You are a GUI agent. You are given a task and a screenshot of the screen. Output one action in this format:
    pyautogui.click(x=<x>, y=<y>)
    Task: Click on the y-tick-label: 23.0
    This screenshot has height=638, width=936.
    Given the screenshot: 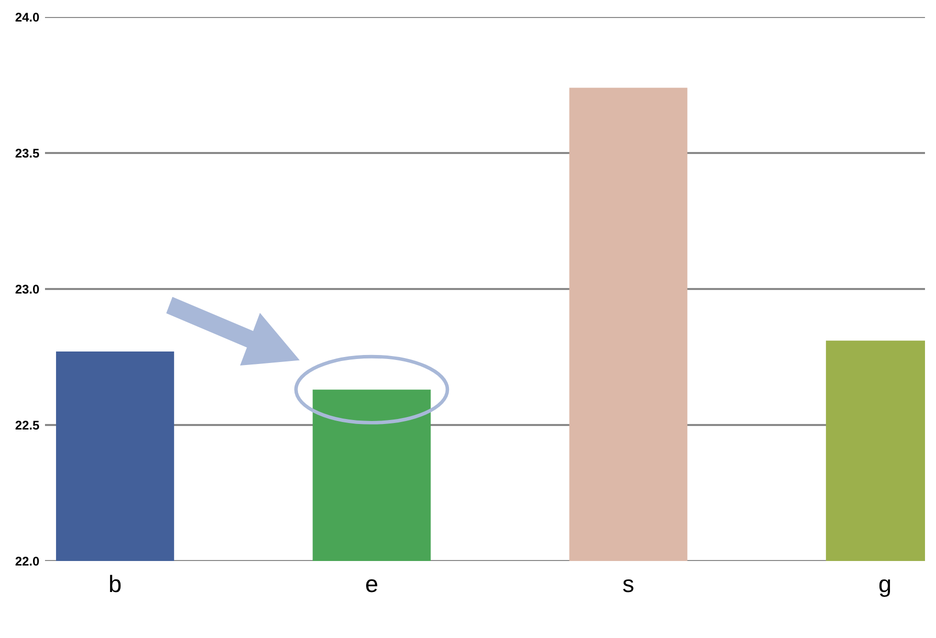 What is the action you would take?
    pyautogui.click(x=27, y=289)
    